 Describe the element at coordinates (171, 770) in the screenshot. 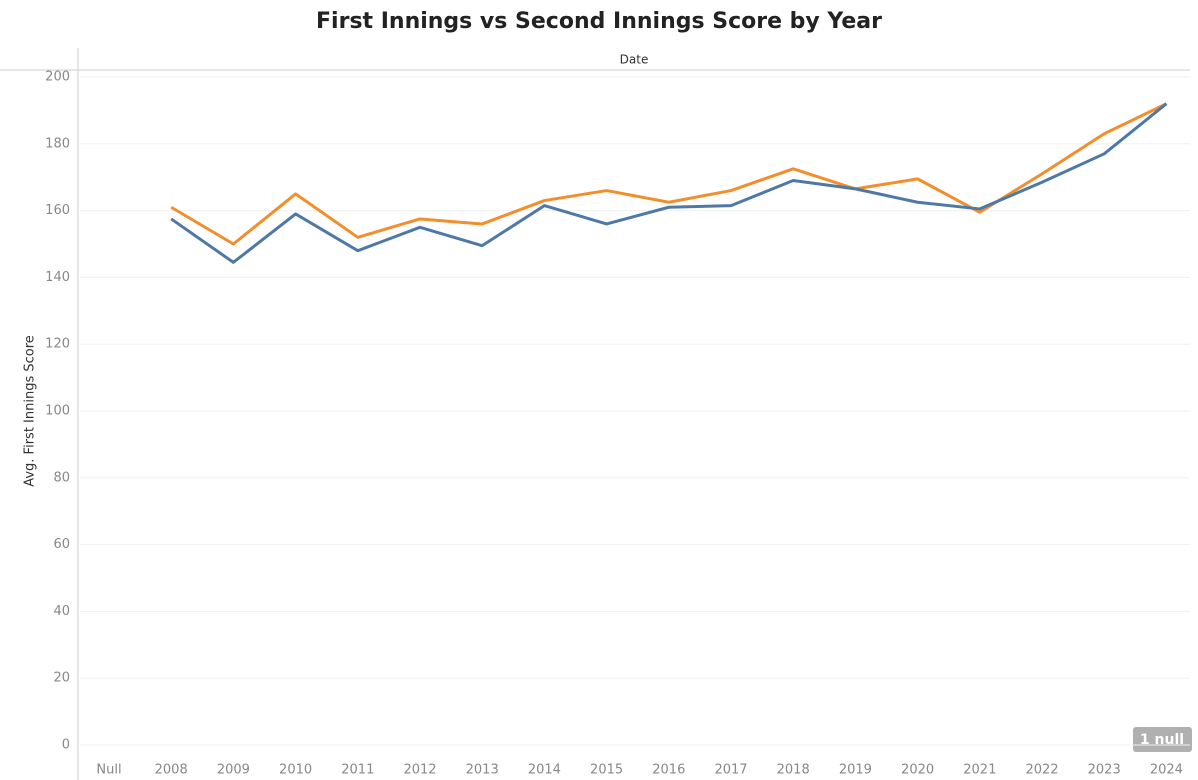

I see `x-tick-label: 2008` at that location.